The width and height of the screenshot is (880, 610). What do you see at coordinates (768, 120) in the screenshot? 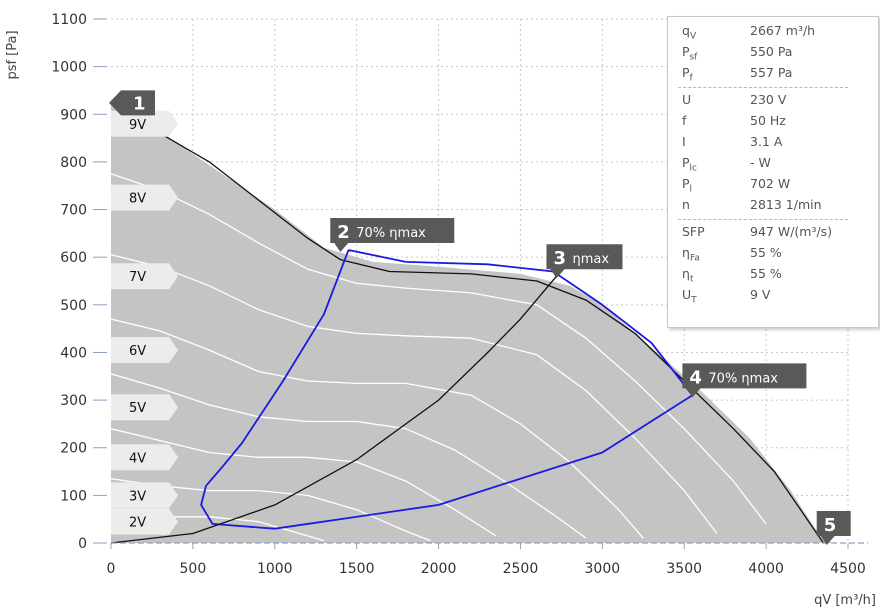
I see `info-value: 50 Hz` at bounding box center [768, 120].